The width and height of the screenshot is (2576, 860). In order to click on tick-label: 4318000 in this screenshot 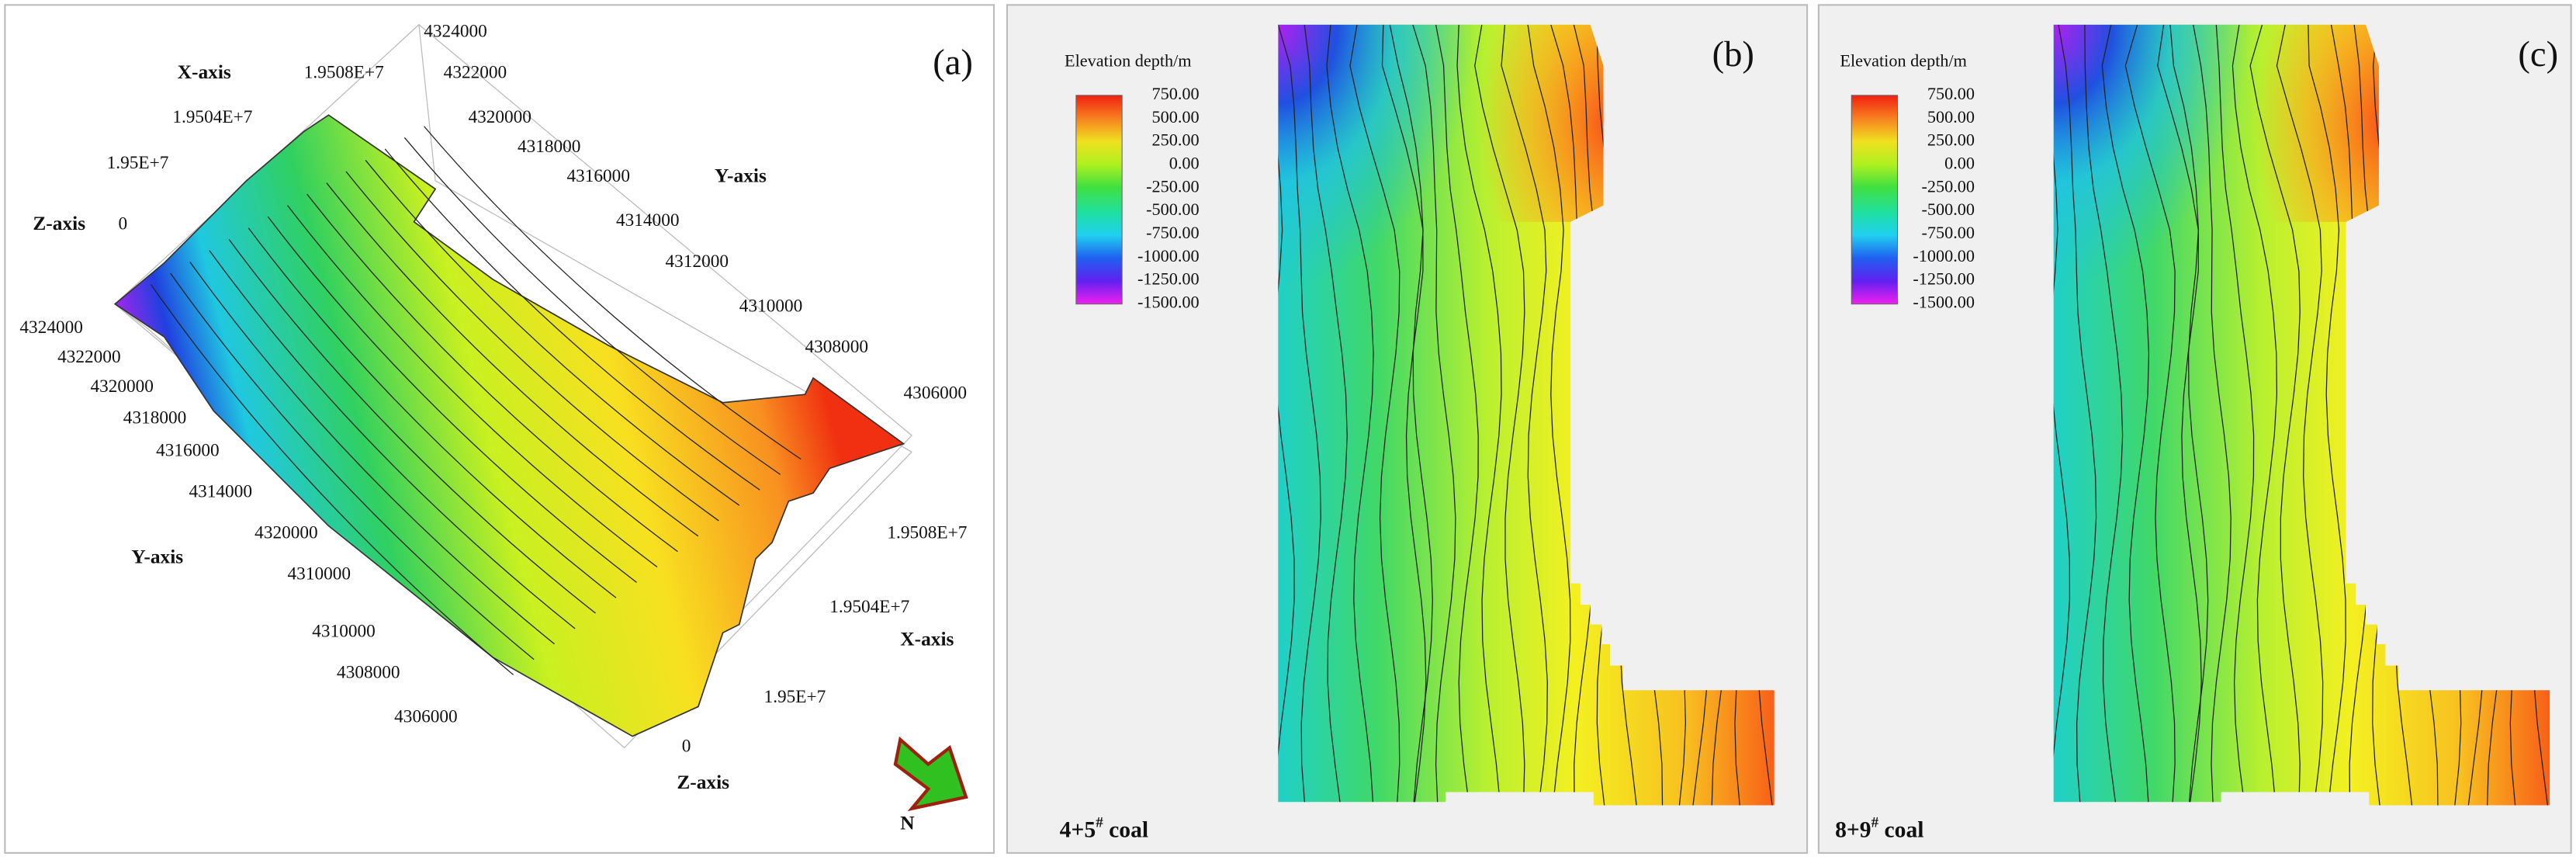, I will do `click(154, 418)`.